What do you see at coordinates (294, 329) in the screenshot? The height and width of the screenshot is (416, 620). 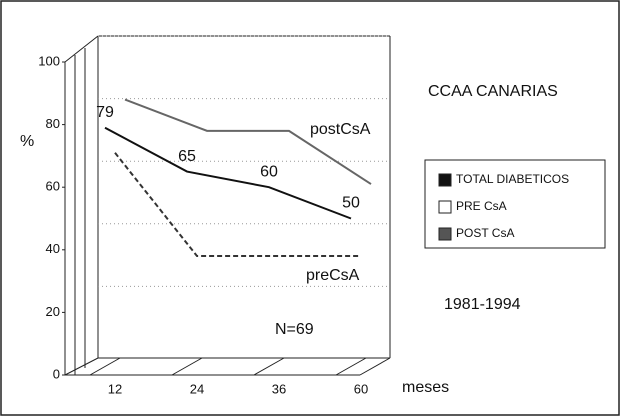 I see `annotation: N=69` at bounding box center [294, 329].